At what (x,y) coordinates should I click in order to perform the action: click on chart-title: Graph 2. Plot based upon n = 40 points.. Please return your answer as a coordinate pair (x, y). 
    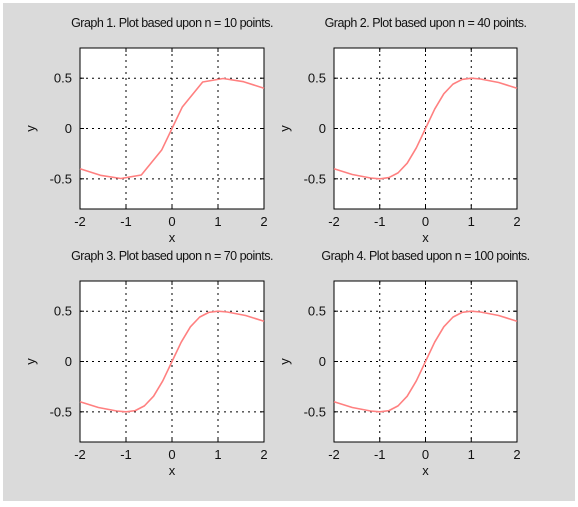
    Looking at the image, I should click on (426, 23).